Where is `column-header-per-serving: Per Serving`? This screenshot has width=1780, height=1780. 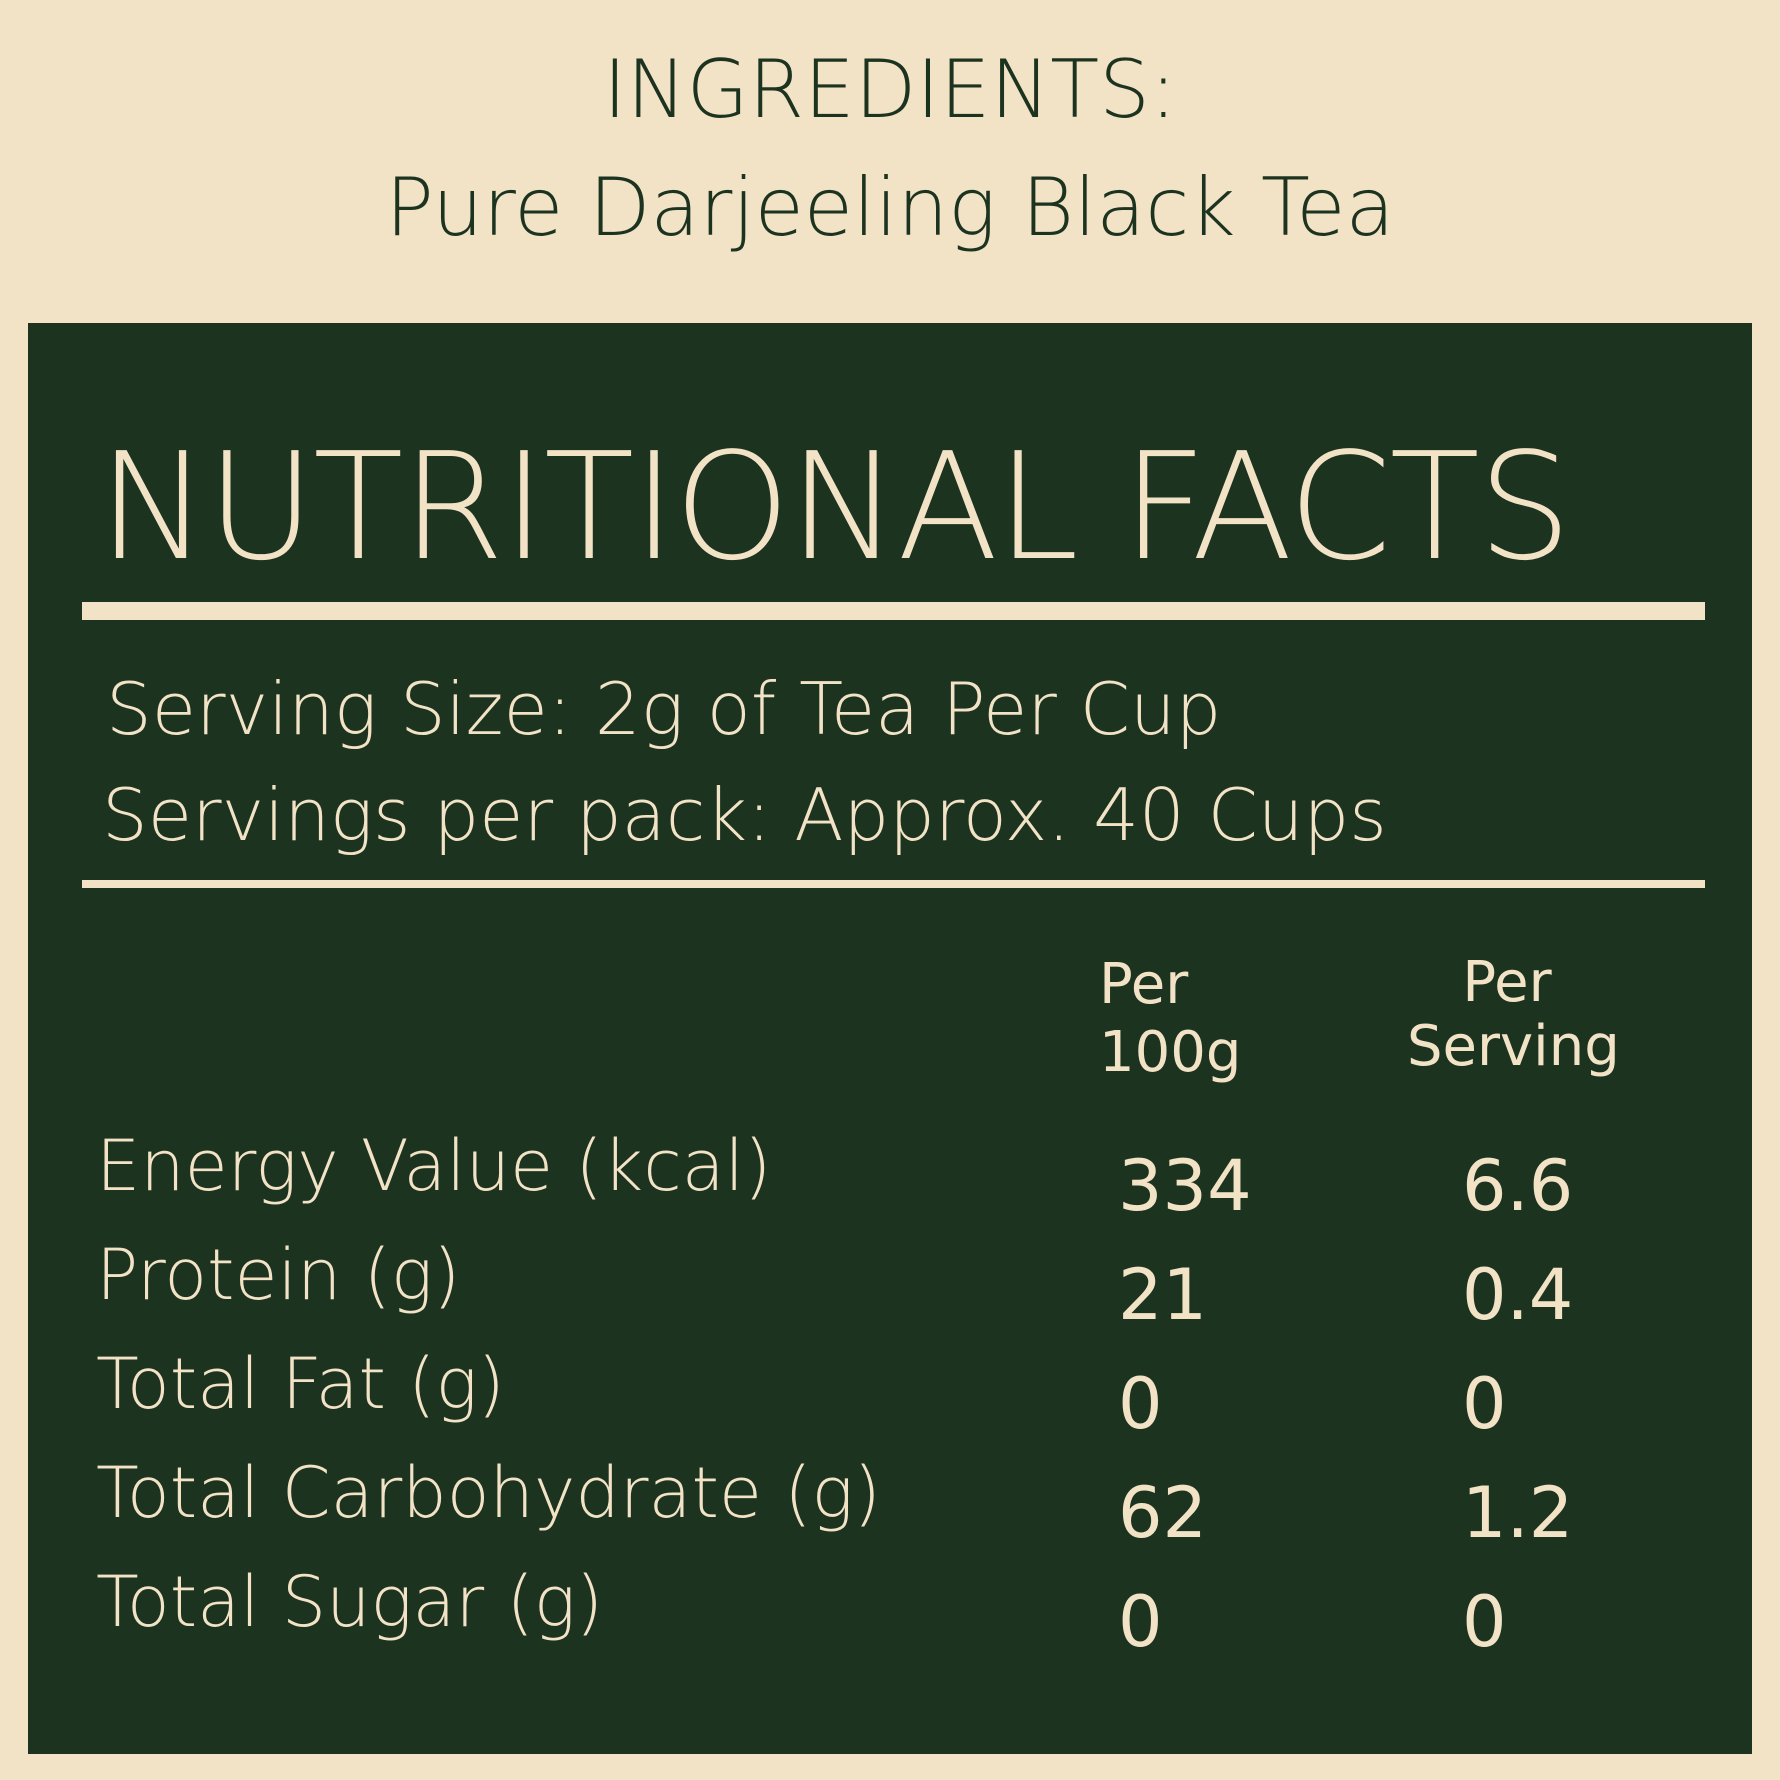 column-header-per-serving: Per Serving is located at coordinates (1513, 1014).